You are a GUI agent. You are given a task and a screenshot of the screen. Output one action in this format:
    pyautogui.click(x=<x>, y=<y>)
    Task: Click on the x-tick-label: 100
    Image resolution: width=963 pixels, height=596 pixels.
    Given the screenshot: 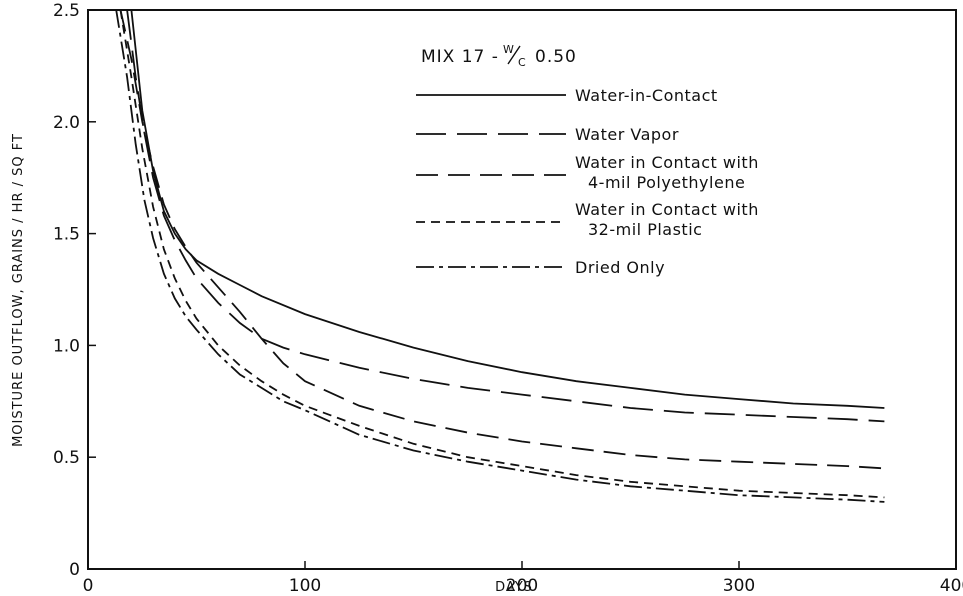 What is the action you would take?
    pyautogui.click(x=305, y=586)
    